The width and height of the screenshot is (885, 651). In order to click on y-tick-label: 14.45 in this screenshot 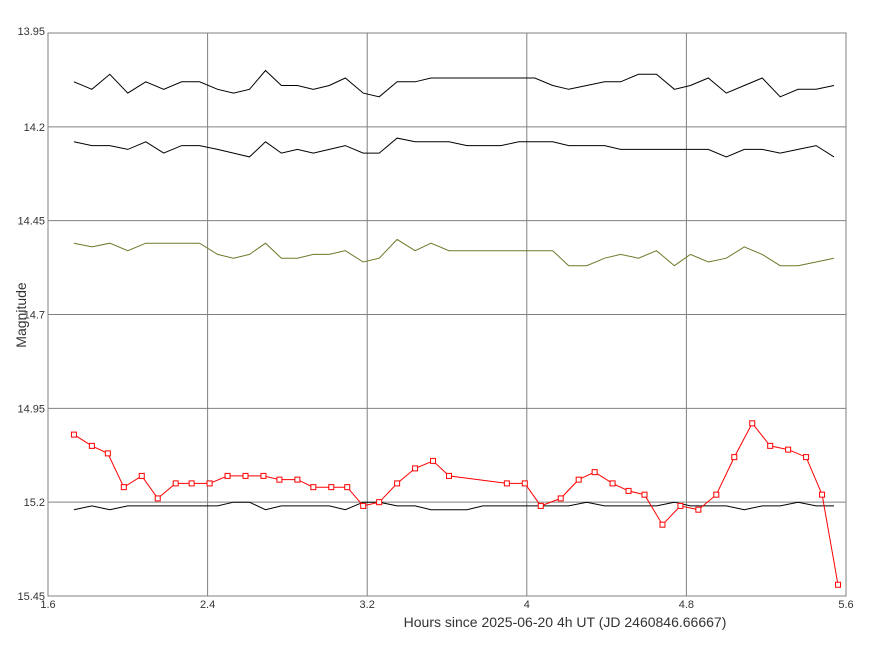, I will do `click(31, 222)`.